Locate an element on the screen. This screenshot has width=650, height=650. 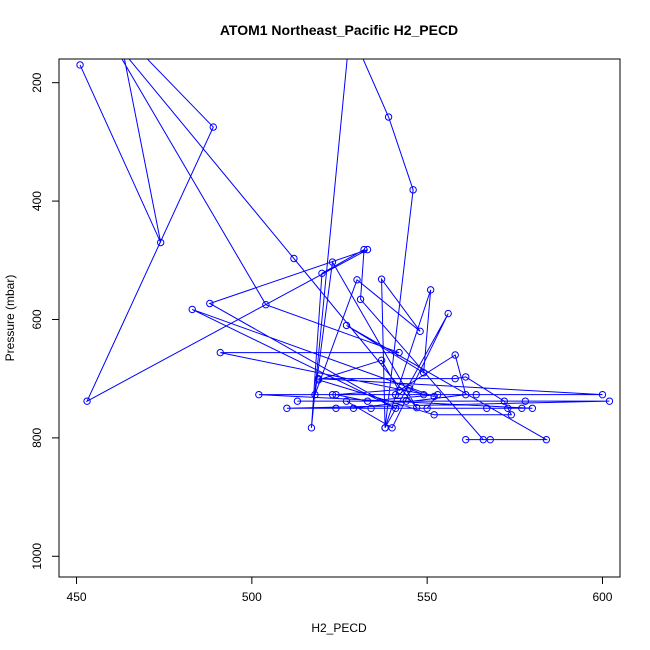
x-axis: 450 500 550 600 is located at coordinates (340, 590).